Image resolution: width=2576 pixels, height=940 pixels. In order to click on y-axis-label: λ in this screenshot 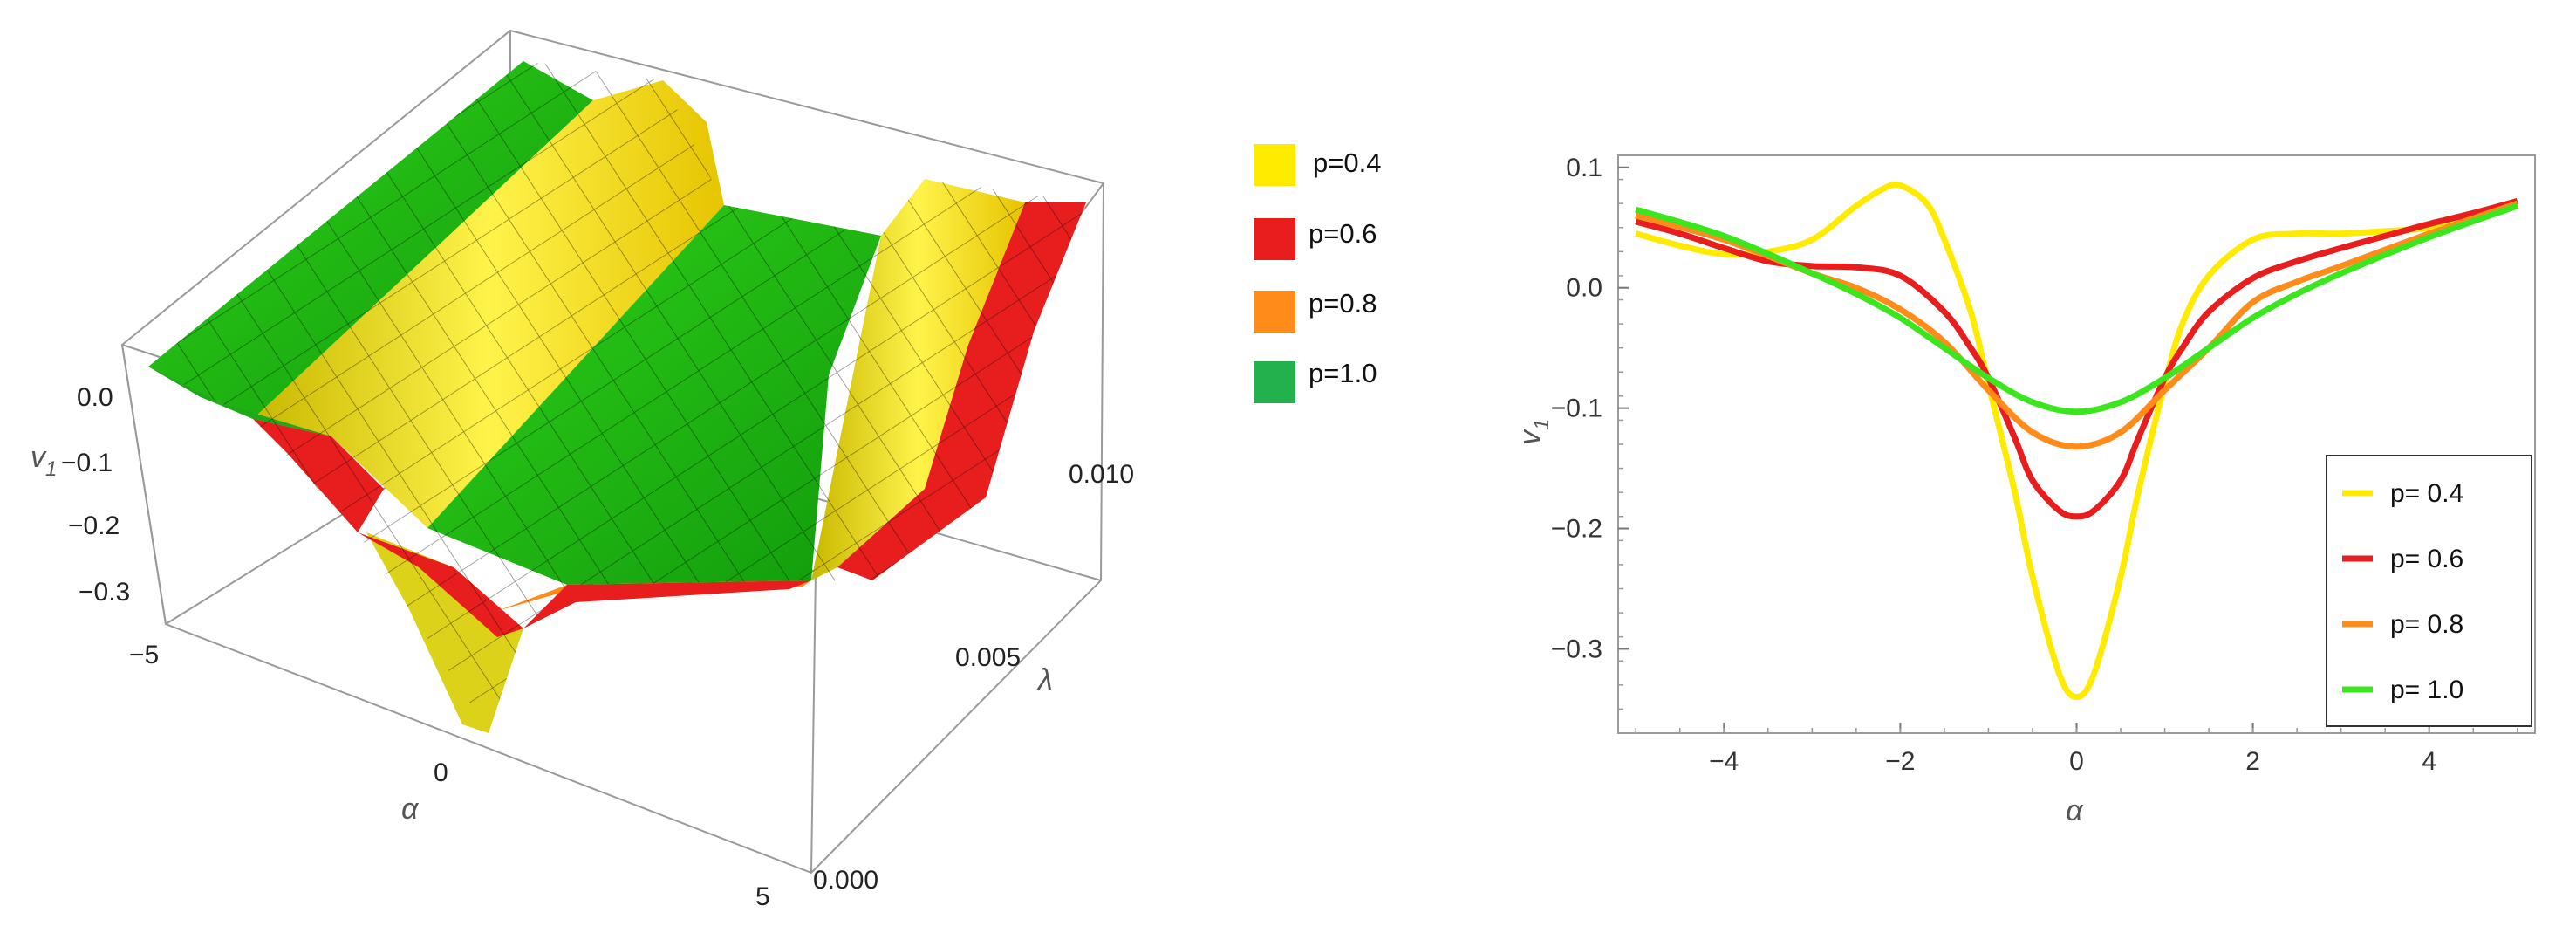, I will do `click(1044, 679)`.